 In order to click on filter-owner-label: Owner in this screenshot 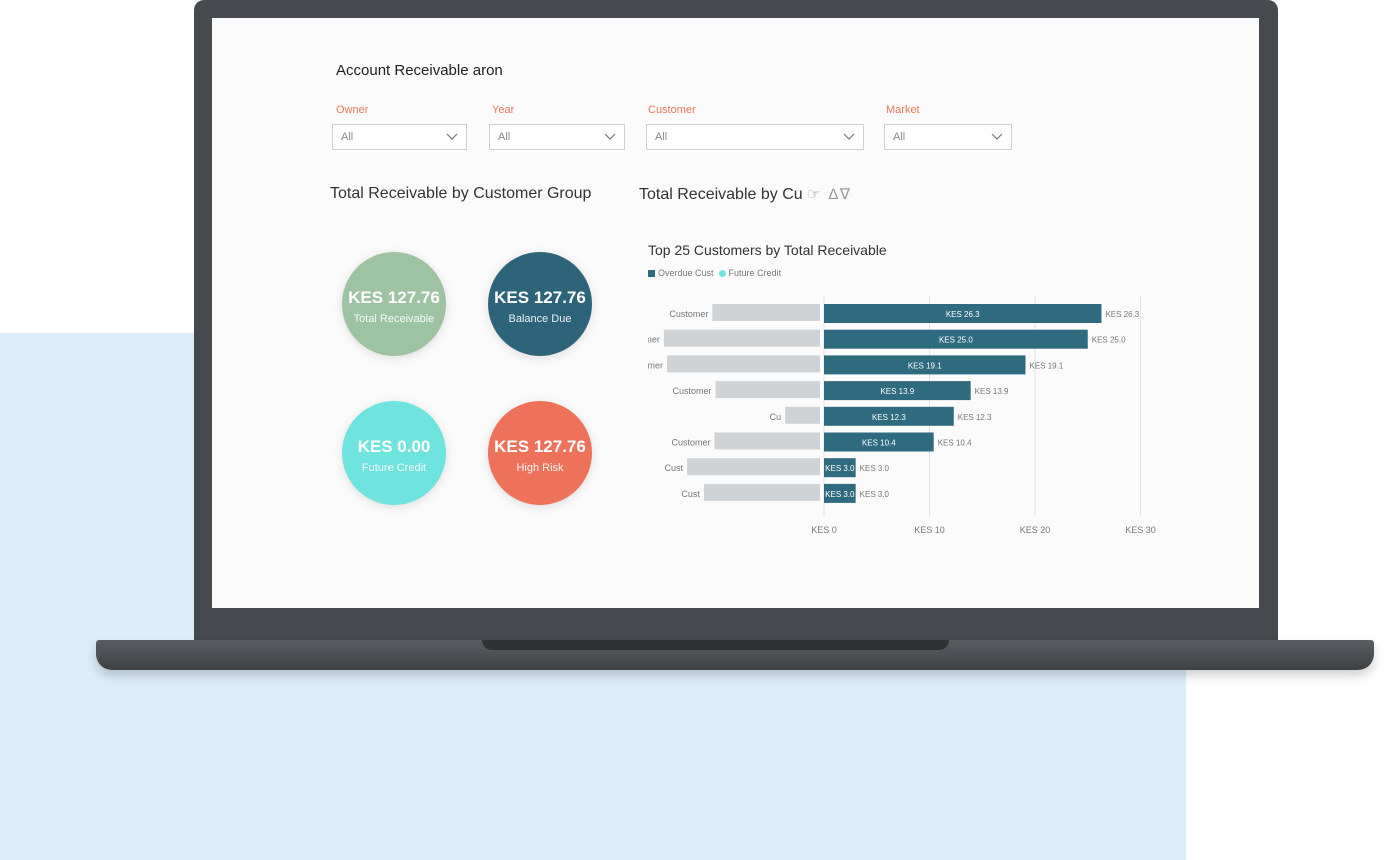, I will do `click(352, 110)`.